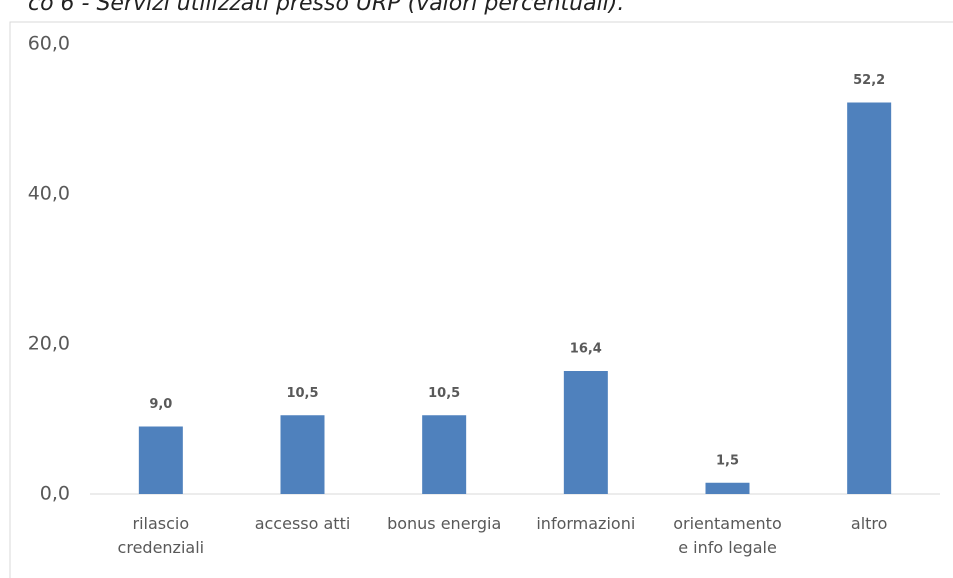 The image size is (953, 578). What do you see at coordinates (869, 80) in the screenshot?
I see `data-label: 52,2` at bounding box center [869, 80].